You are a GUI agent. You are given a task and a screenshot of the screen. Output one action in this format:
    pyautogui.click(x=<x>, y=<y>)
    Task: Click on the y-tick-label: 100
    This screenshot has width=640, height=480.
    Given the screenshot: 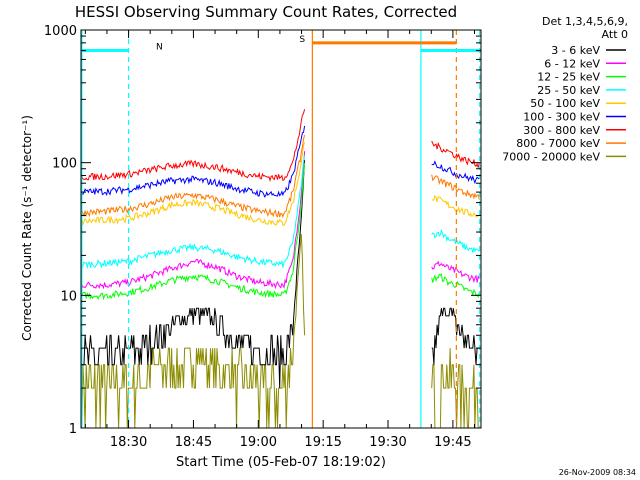 What is the action you would take?
    pyautogui.click(x=64, y=164)
    